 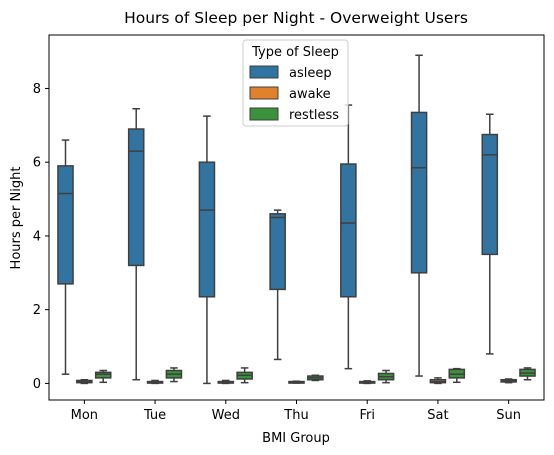 What do you see at coordinates (295, 415) in the screenshot?
I see `x-tick-label: Thu` at bounding box center [295, 415].